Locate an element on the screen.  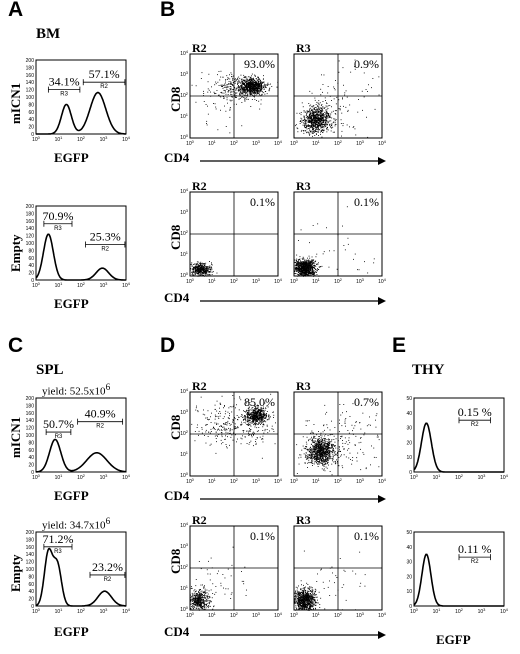
plot-frame is located at coordinates (81, 435).